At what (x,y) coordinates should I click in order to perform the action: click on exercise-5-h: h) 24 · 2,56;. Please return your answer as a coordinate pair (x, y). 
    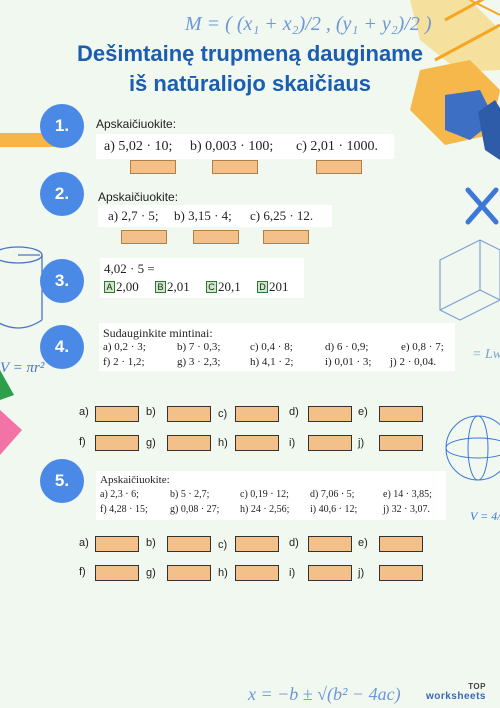
    Looking at the image, I should click on (265, 509).